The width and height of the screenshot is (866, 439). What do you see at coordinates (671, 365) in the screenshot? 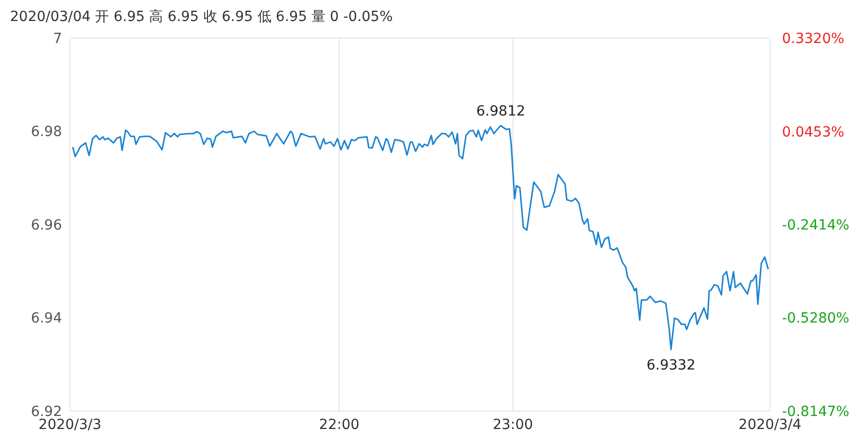
I see `annotation: 6.9332` at bounding box center [671, 365].